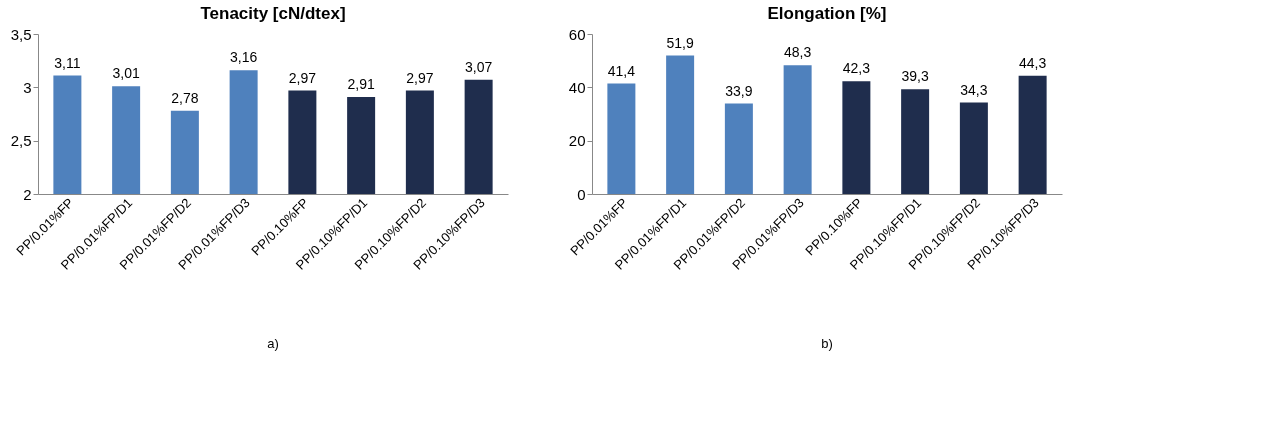 The image size is (1288, 441). What do you see at coordinates (739, 90) in the screenshot?
I see `data-label: 33,9` at bounding box center [739, 90].